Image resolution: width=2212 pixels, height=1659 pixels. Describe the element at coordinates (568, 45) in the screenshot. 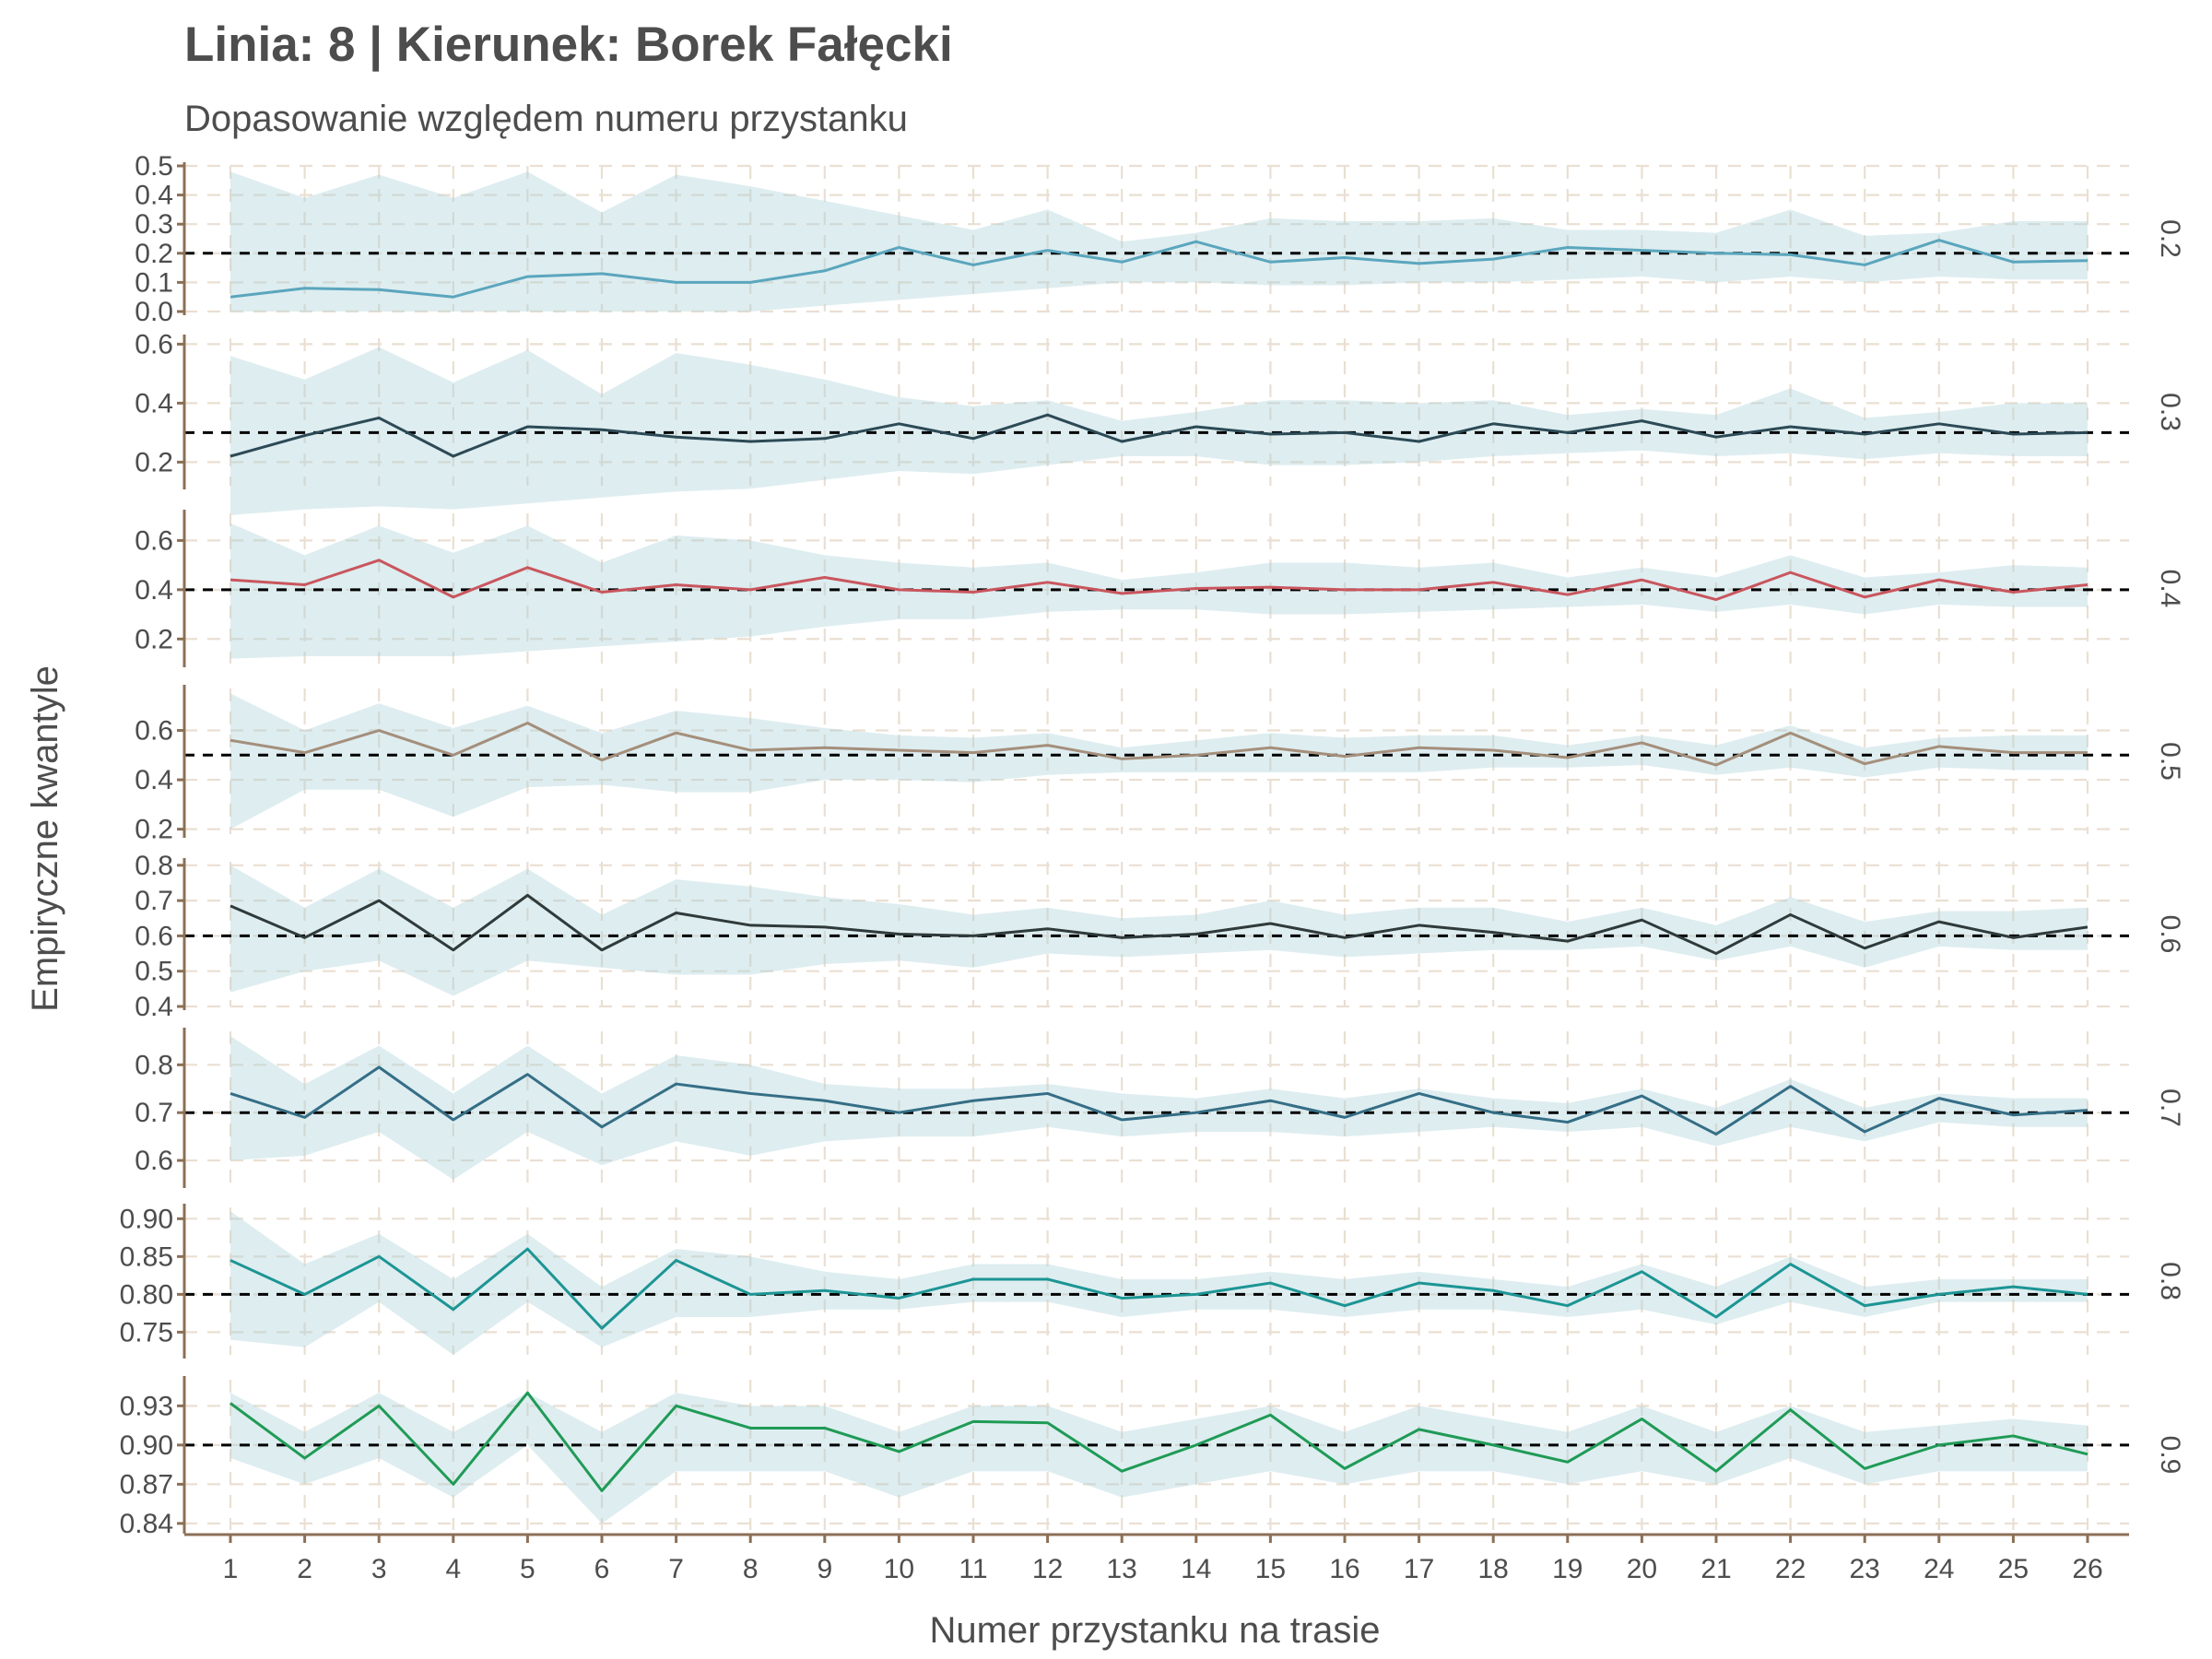

I see `chart-title: Linia: 8 | Kierunek: Borek Fałęcki` at that location.